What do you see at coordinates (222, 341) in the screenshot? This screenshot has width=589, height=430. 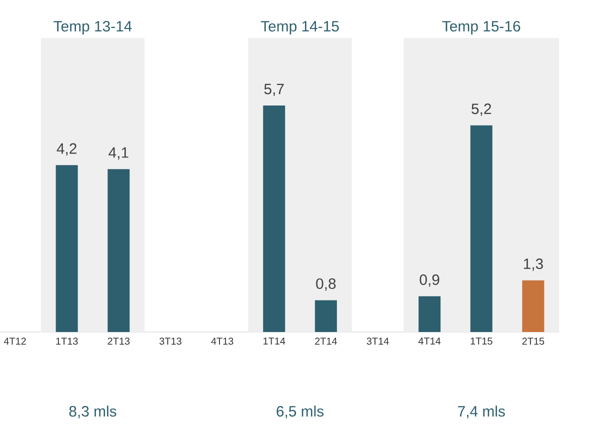 I see `x-tick-label: 4T13` at bounding box center [222, 341].